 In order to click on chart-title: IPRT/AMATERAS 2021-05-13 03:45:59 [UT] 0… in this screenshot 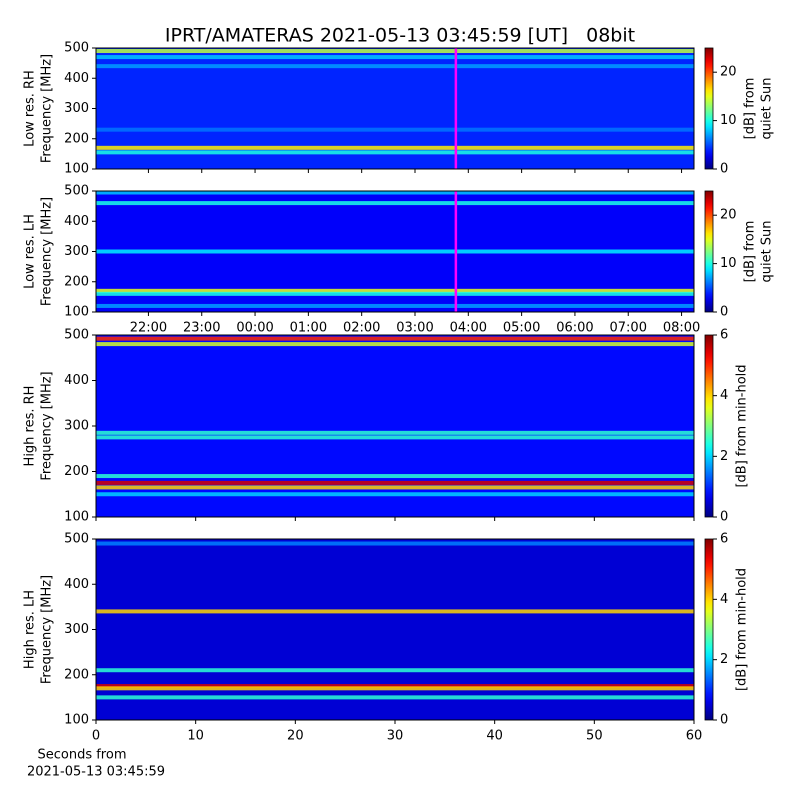, I will do `click(400, 36)`.